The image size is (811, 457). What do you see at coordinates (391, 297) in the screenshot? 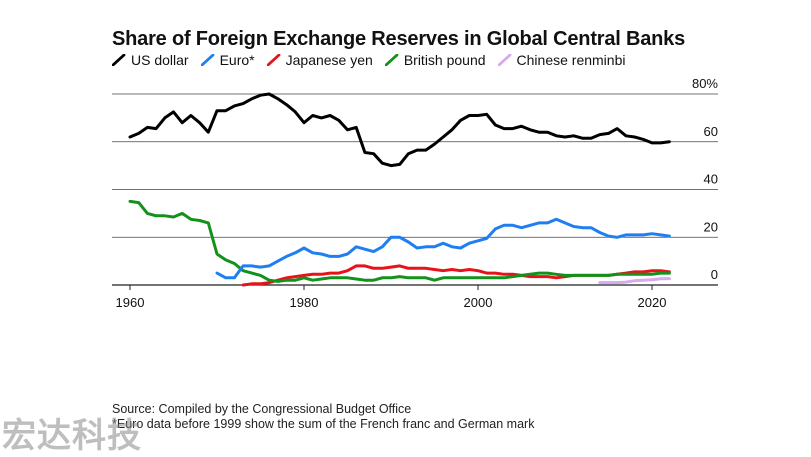
I see `x-axis-labels: 1960 1980 2000 2020` at bounding box center [391, 297].